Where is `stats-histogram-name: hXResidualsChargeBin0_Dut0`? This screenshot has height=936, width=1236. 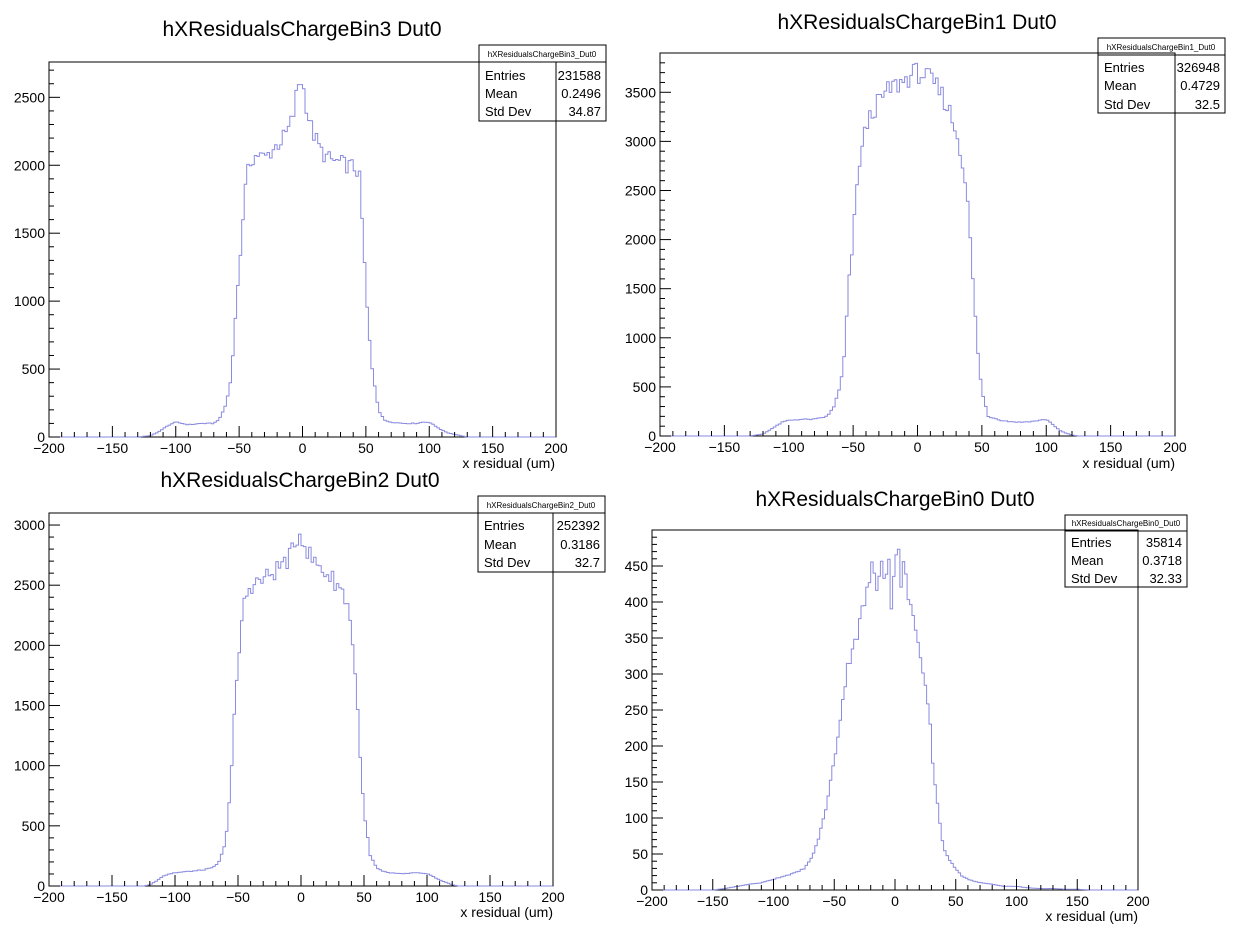
stats-histogram-name: hXResidualsChargeBin0_Dut0 is located at coordinates (1126, 523).